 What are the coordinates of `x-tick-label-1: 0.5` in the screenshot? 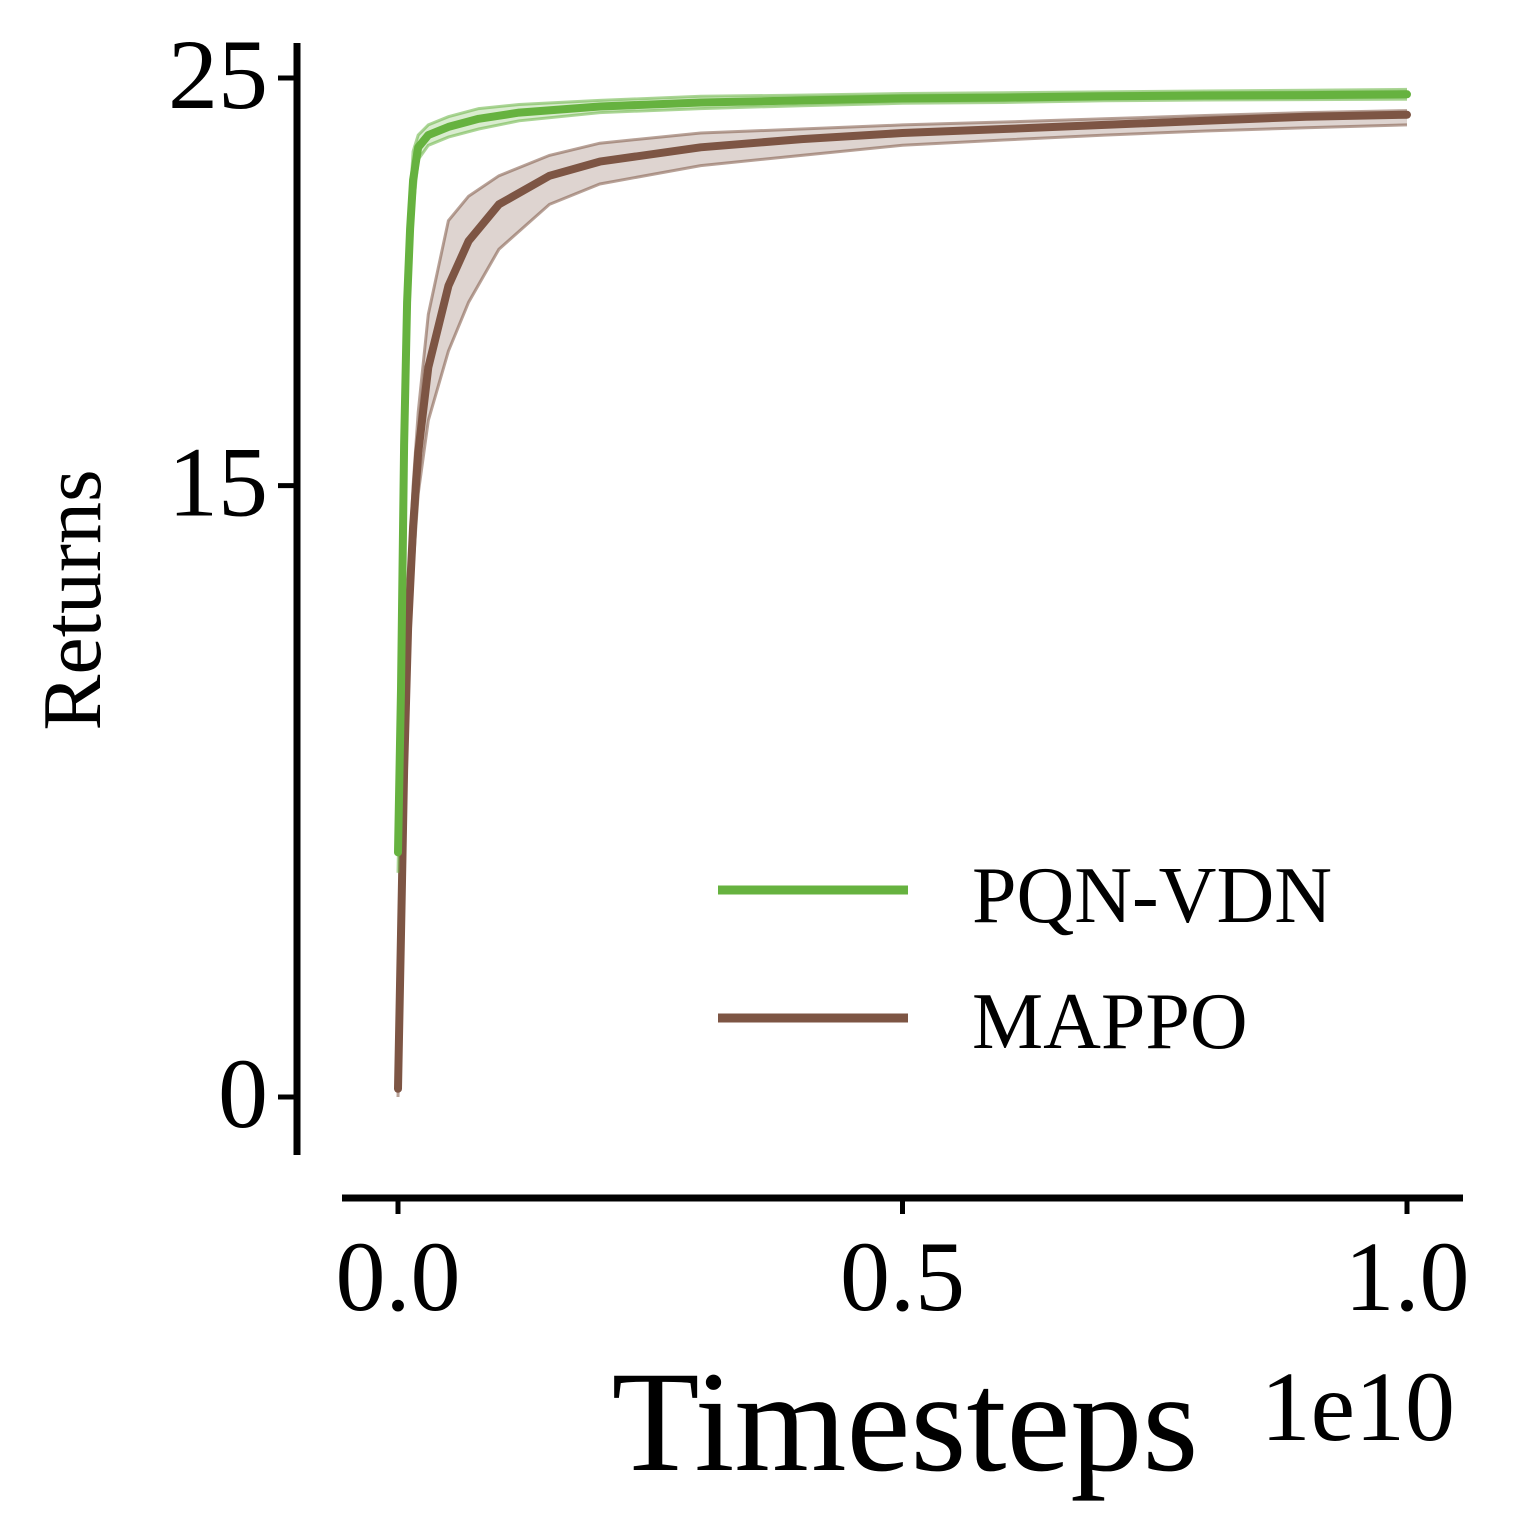 It's located at (902, 1276).